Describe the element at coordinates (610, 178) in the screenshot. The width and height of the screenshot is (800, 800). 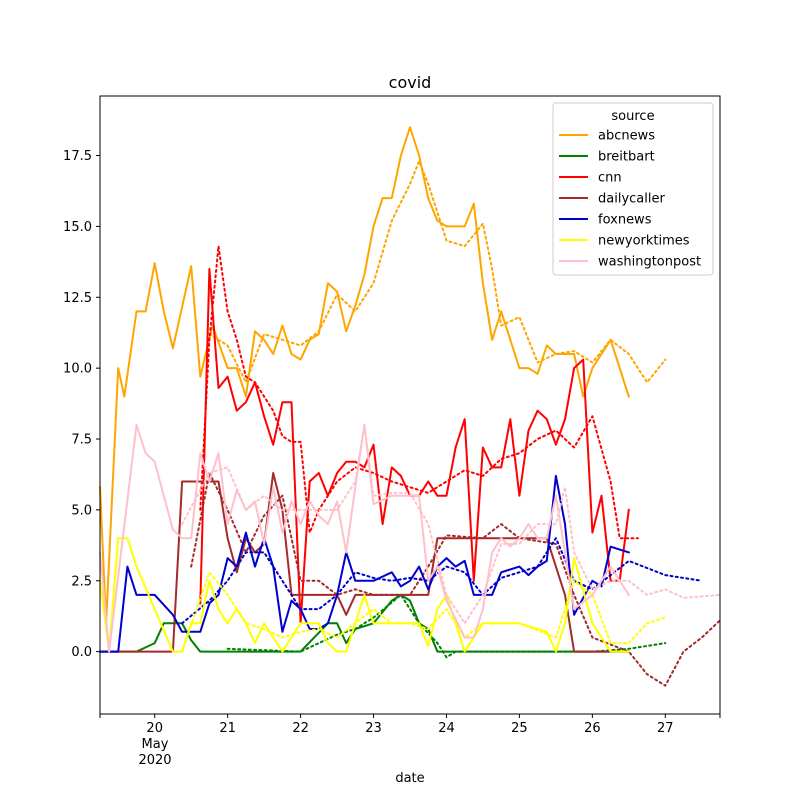
I see `legend-label-cnn: cnn` at that location.